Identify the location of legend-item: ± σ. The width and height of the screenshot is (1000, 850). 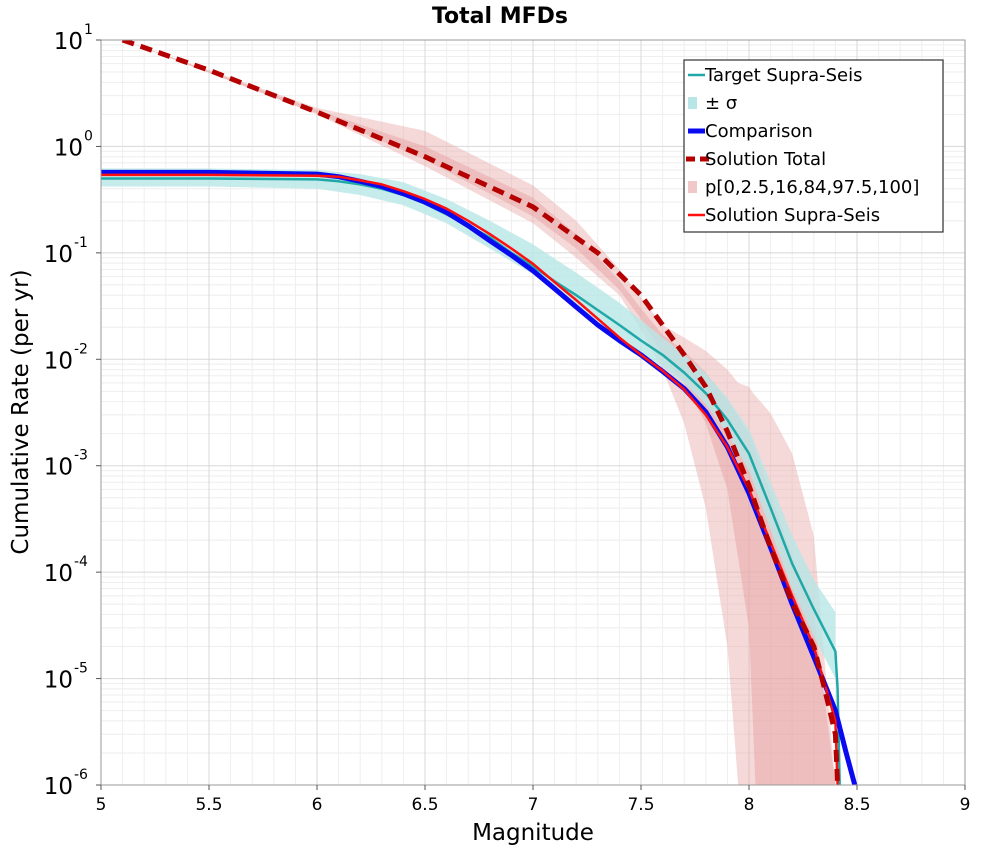
(712, 103).